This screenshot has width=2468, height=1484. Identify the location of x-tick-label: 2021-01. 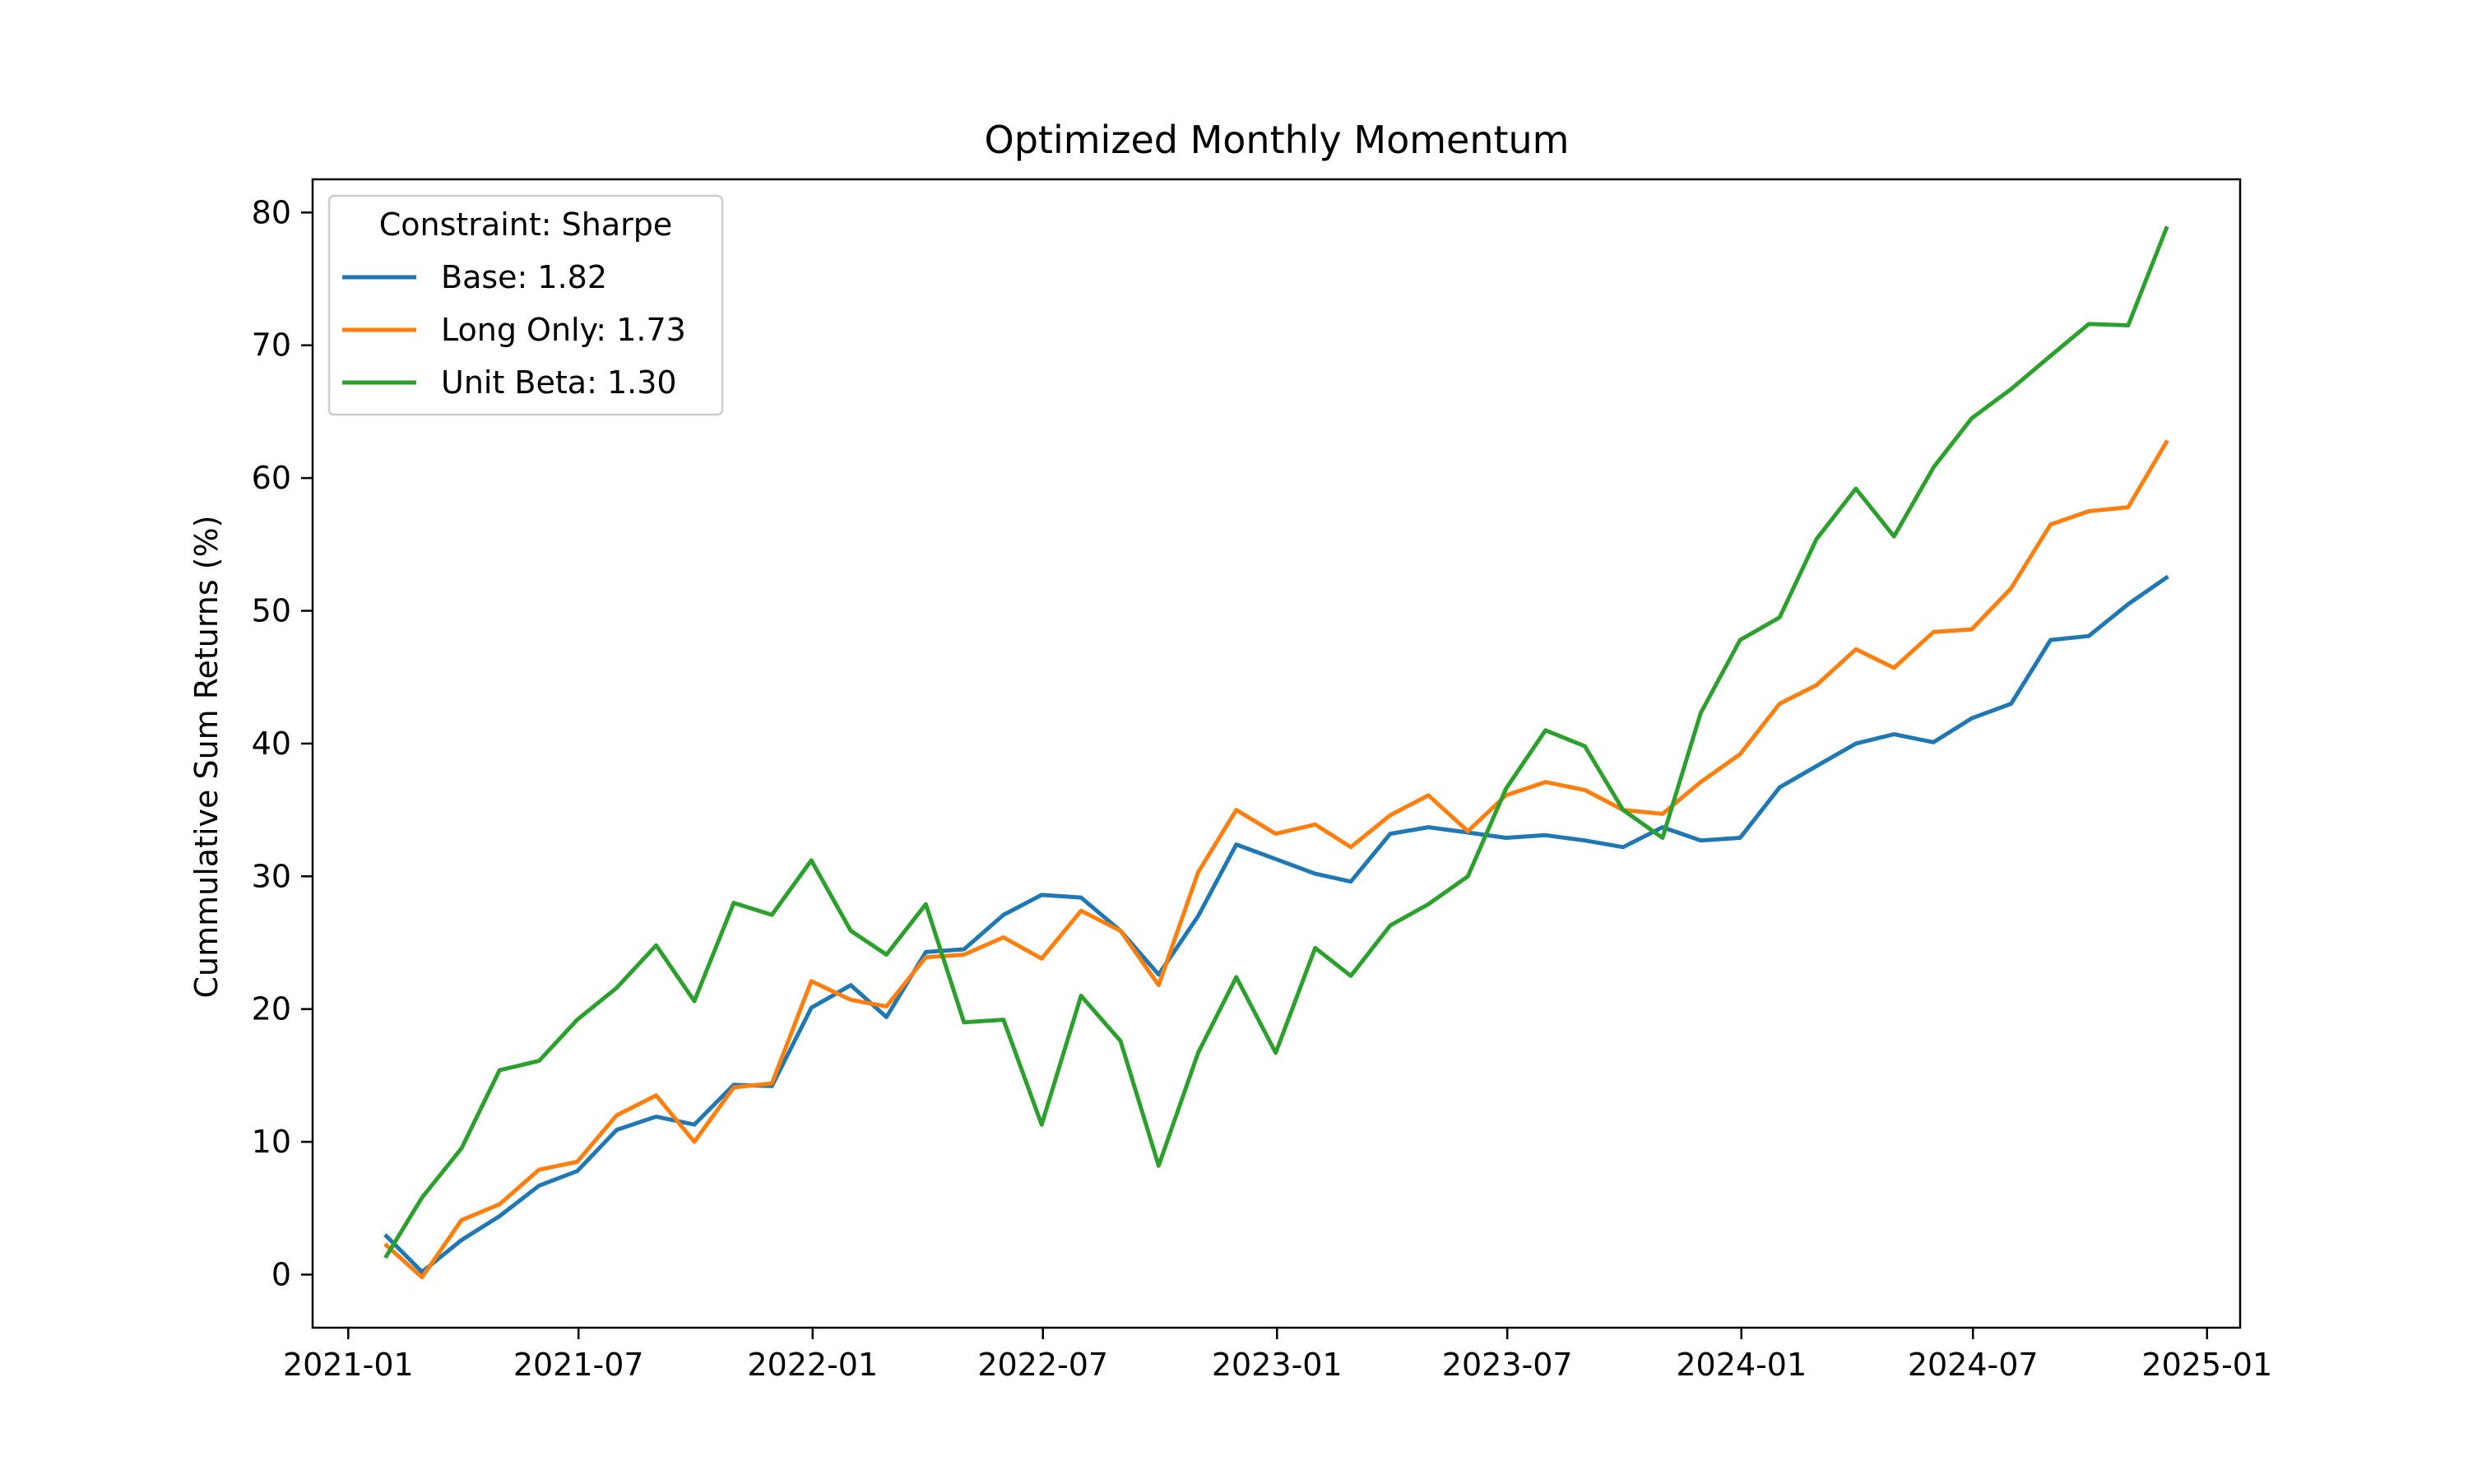
(348, 1365).